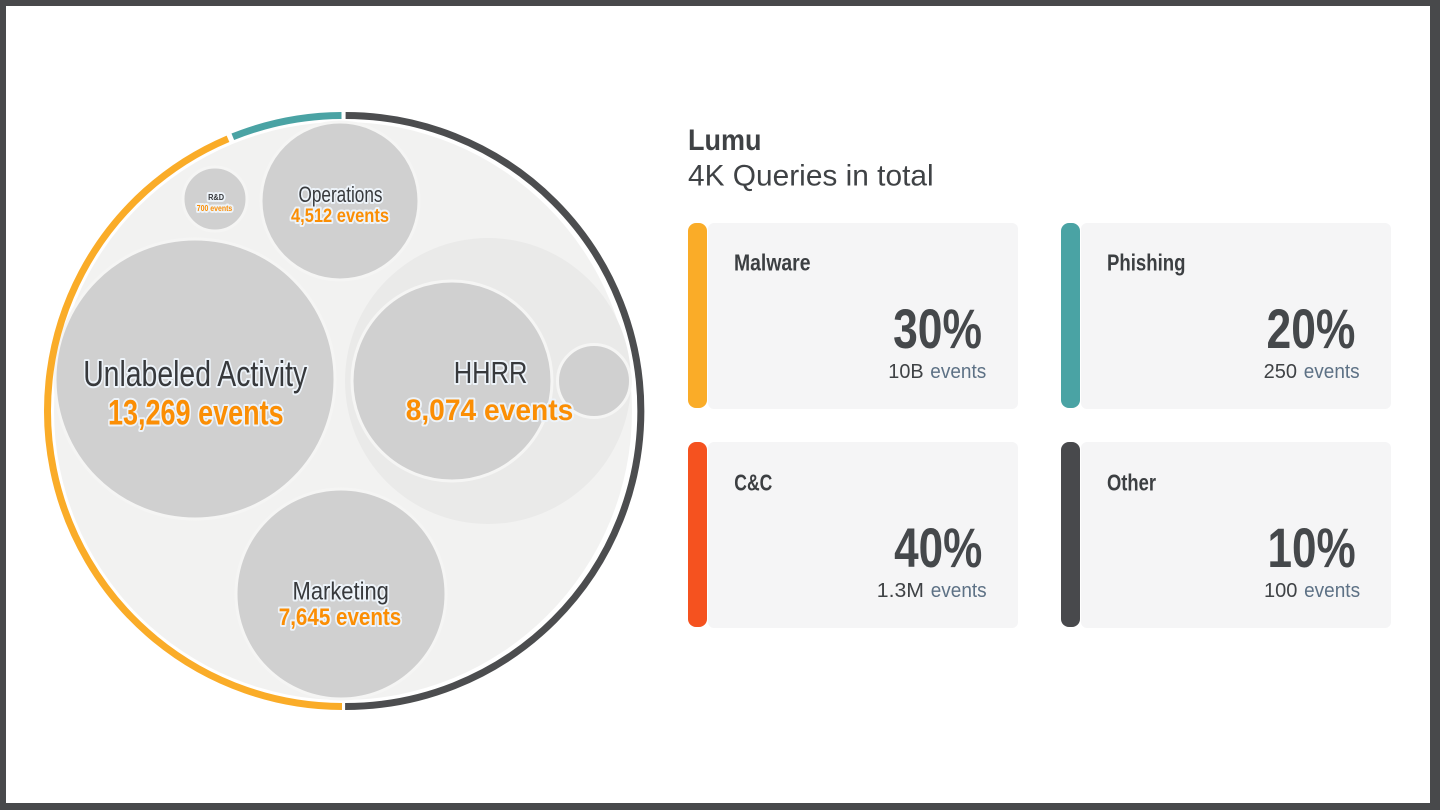  What do you see at coordinates (340, 216) in the screenshot?
I see `svg-text: 4,512 events` at bounding box center [340, 216].